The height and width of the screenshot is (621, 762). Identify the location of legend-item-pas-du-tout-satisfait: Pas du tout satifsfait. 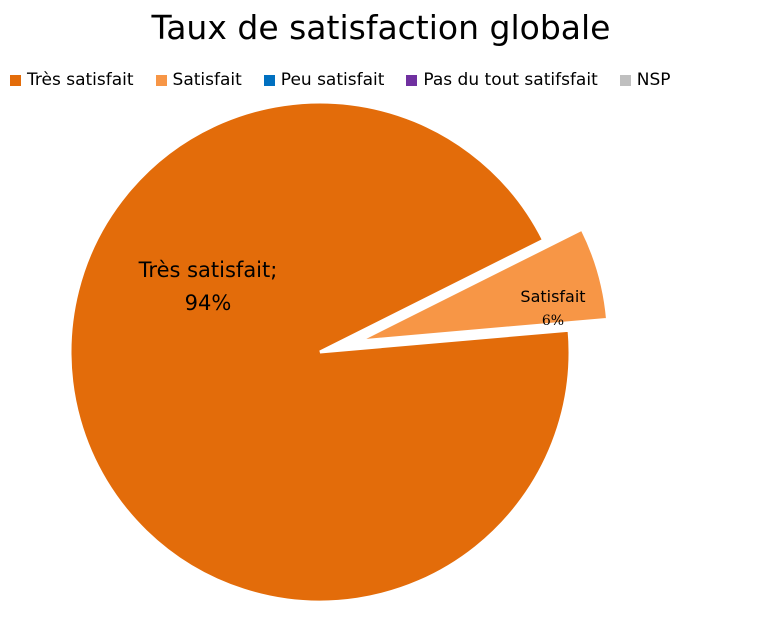
(502, 80).